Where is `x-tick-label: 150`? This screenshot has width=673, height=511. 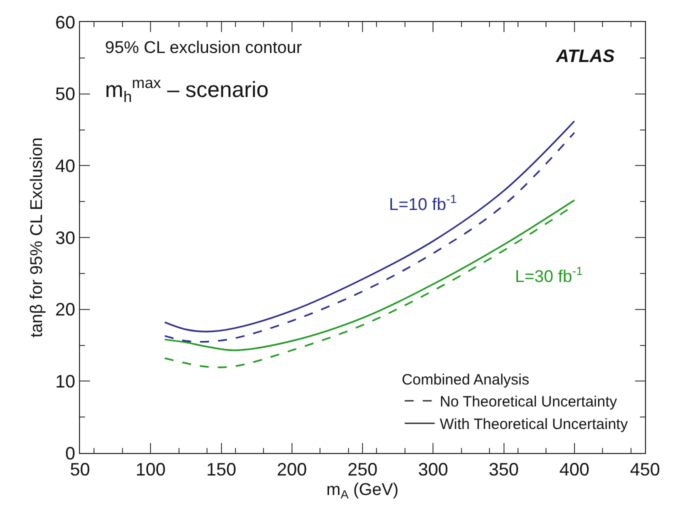 x-tick-label: 150 is located at coordinates (221, 470).